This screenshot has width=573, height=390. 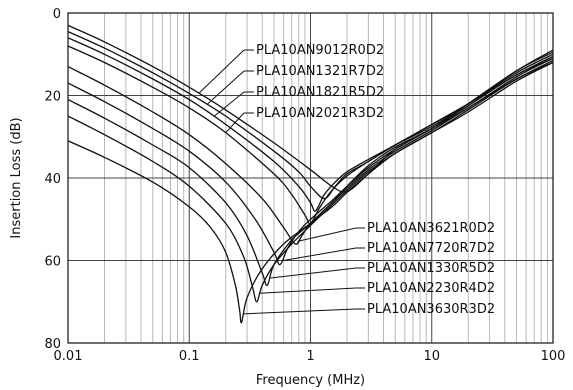 What do you see at coordinates (320, 92) in the screenshot?
I see `series-label: PLA10AN1821R5D2` at bounding box center [320, 92].